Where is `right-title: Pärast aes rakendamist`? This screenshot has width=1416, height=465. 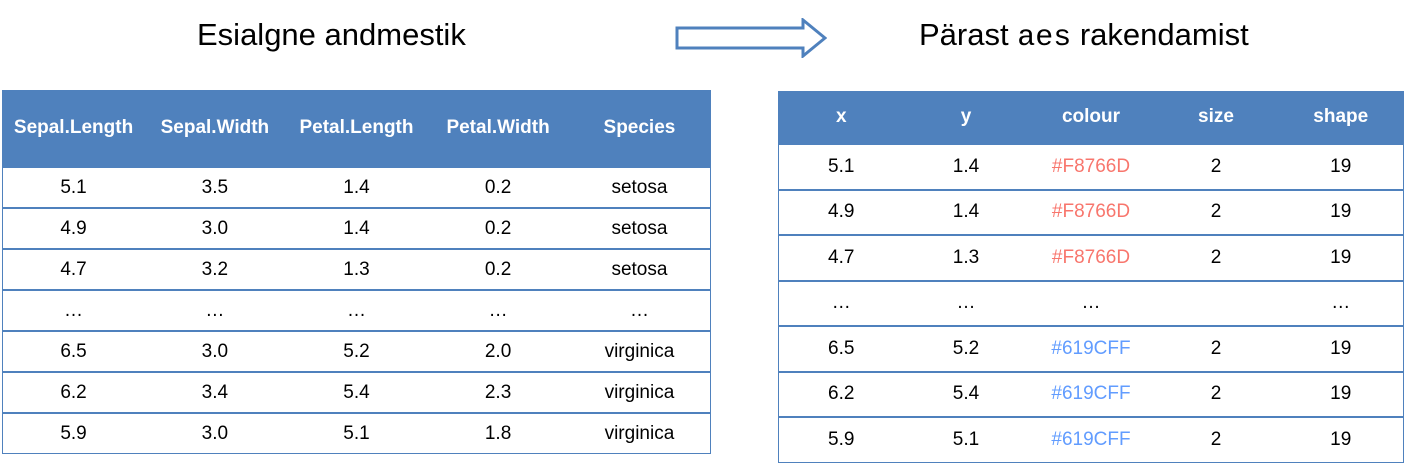
right-title: Pärast aes rakendamist is located at coordinates (1084, 36).